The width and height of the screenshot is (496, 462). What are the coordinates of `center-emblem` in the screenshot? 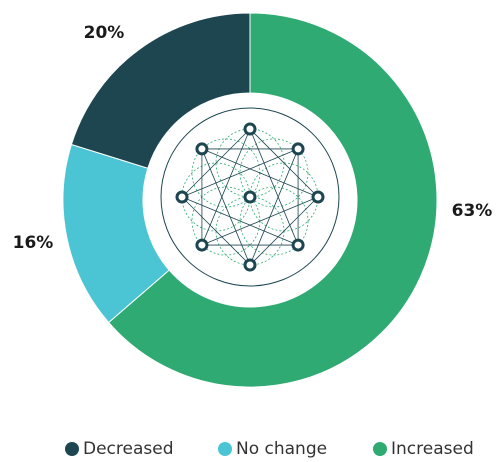 It's located at (250, 197).